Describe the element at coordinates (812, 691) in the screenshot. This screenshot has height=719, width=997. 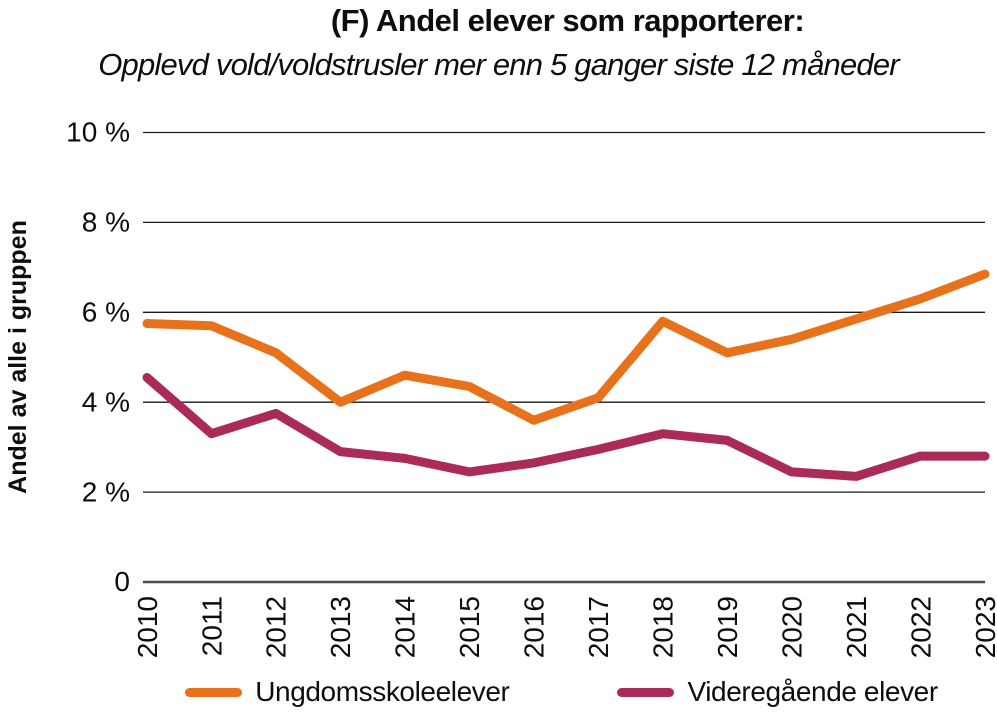
I see `legend-label-videregaende-elever: Videregående elever` at that location.